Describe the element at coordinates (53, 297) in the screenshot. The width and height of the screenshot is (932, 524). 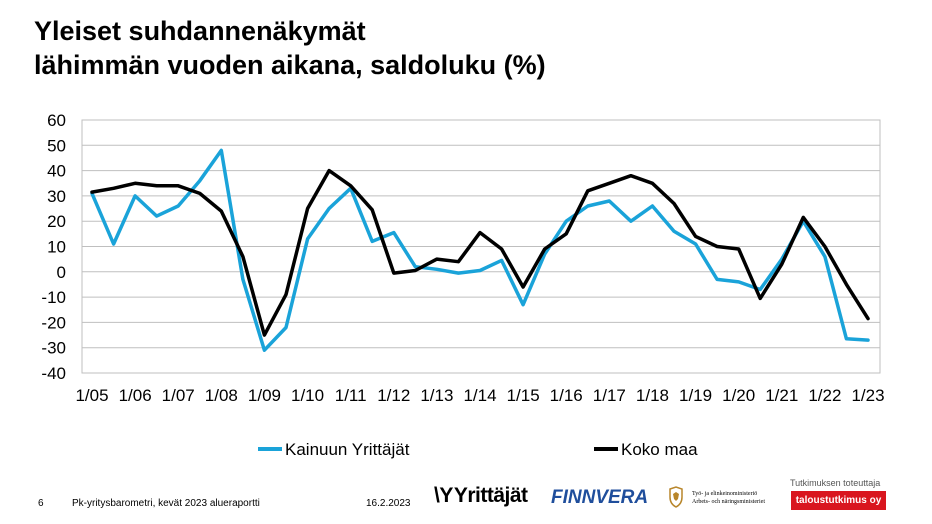
I see `y-tick-label: -10` at that location.